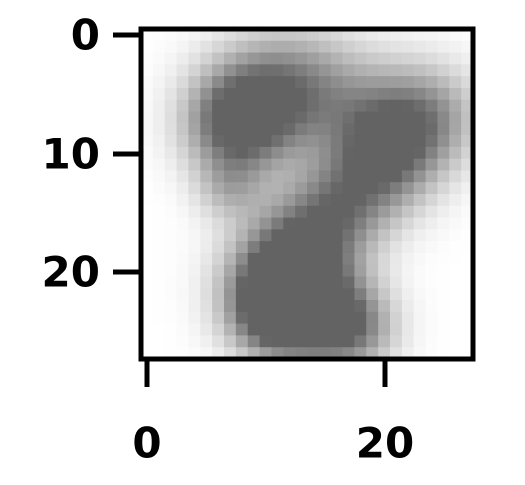 The width and height of the screenshot is (525, 485). I want to click on y-tick-label-0: 0, so click(85, 35).